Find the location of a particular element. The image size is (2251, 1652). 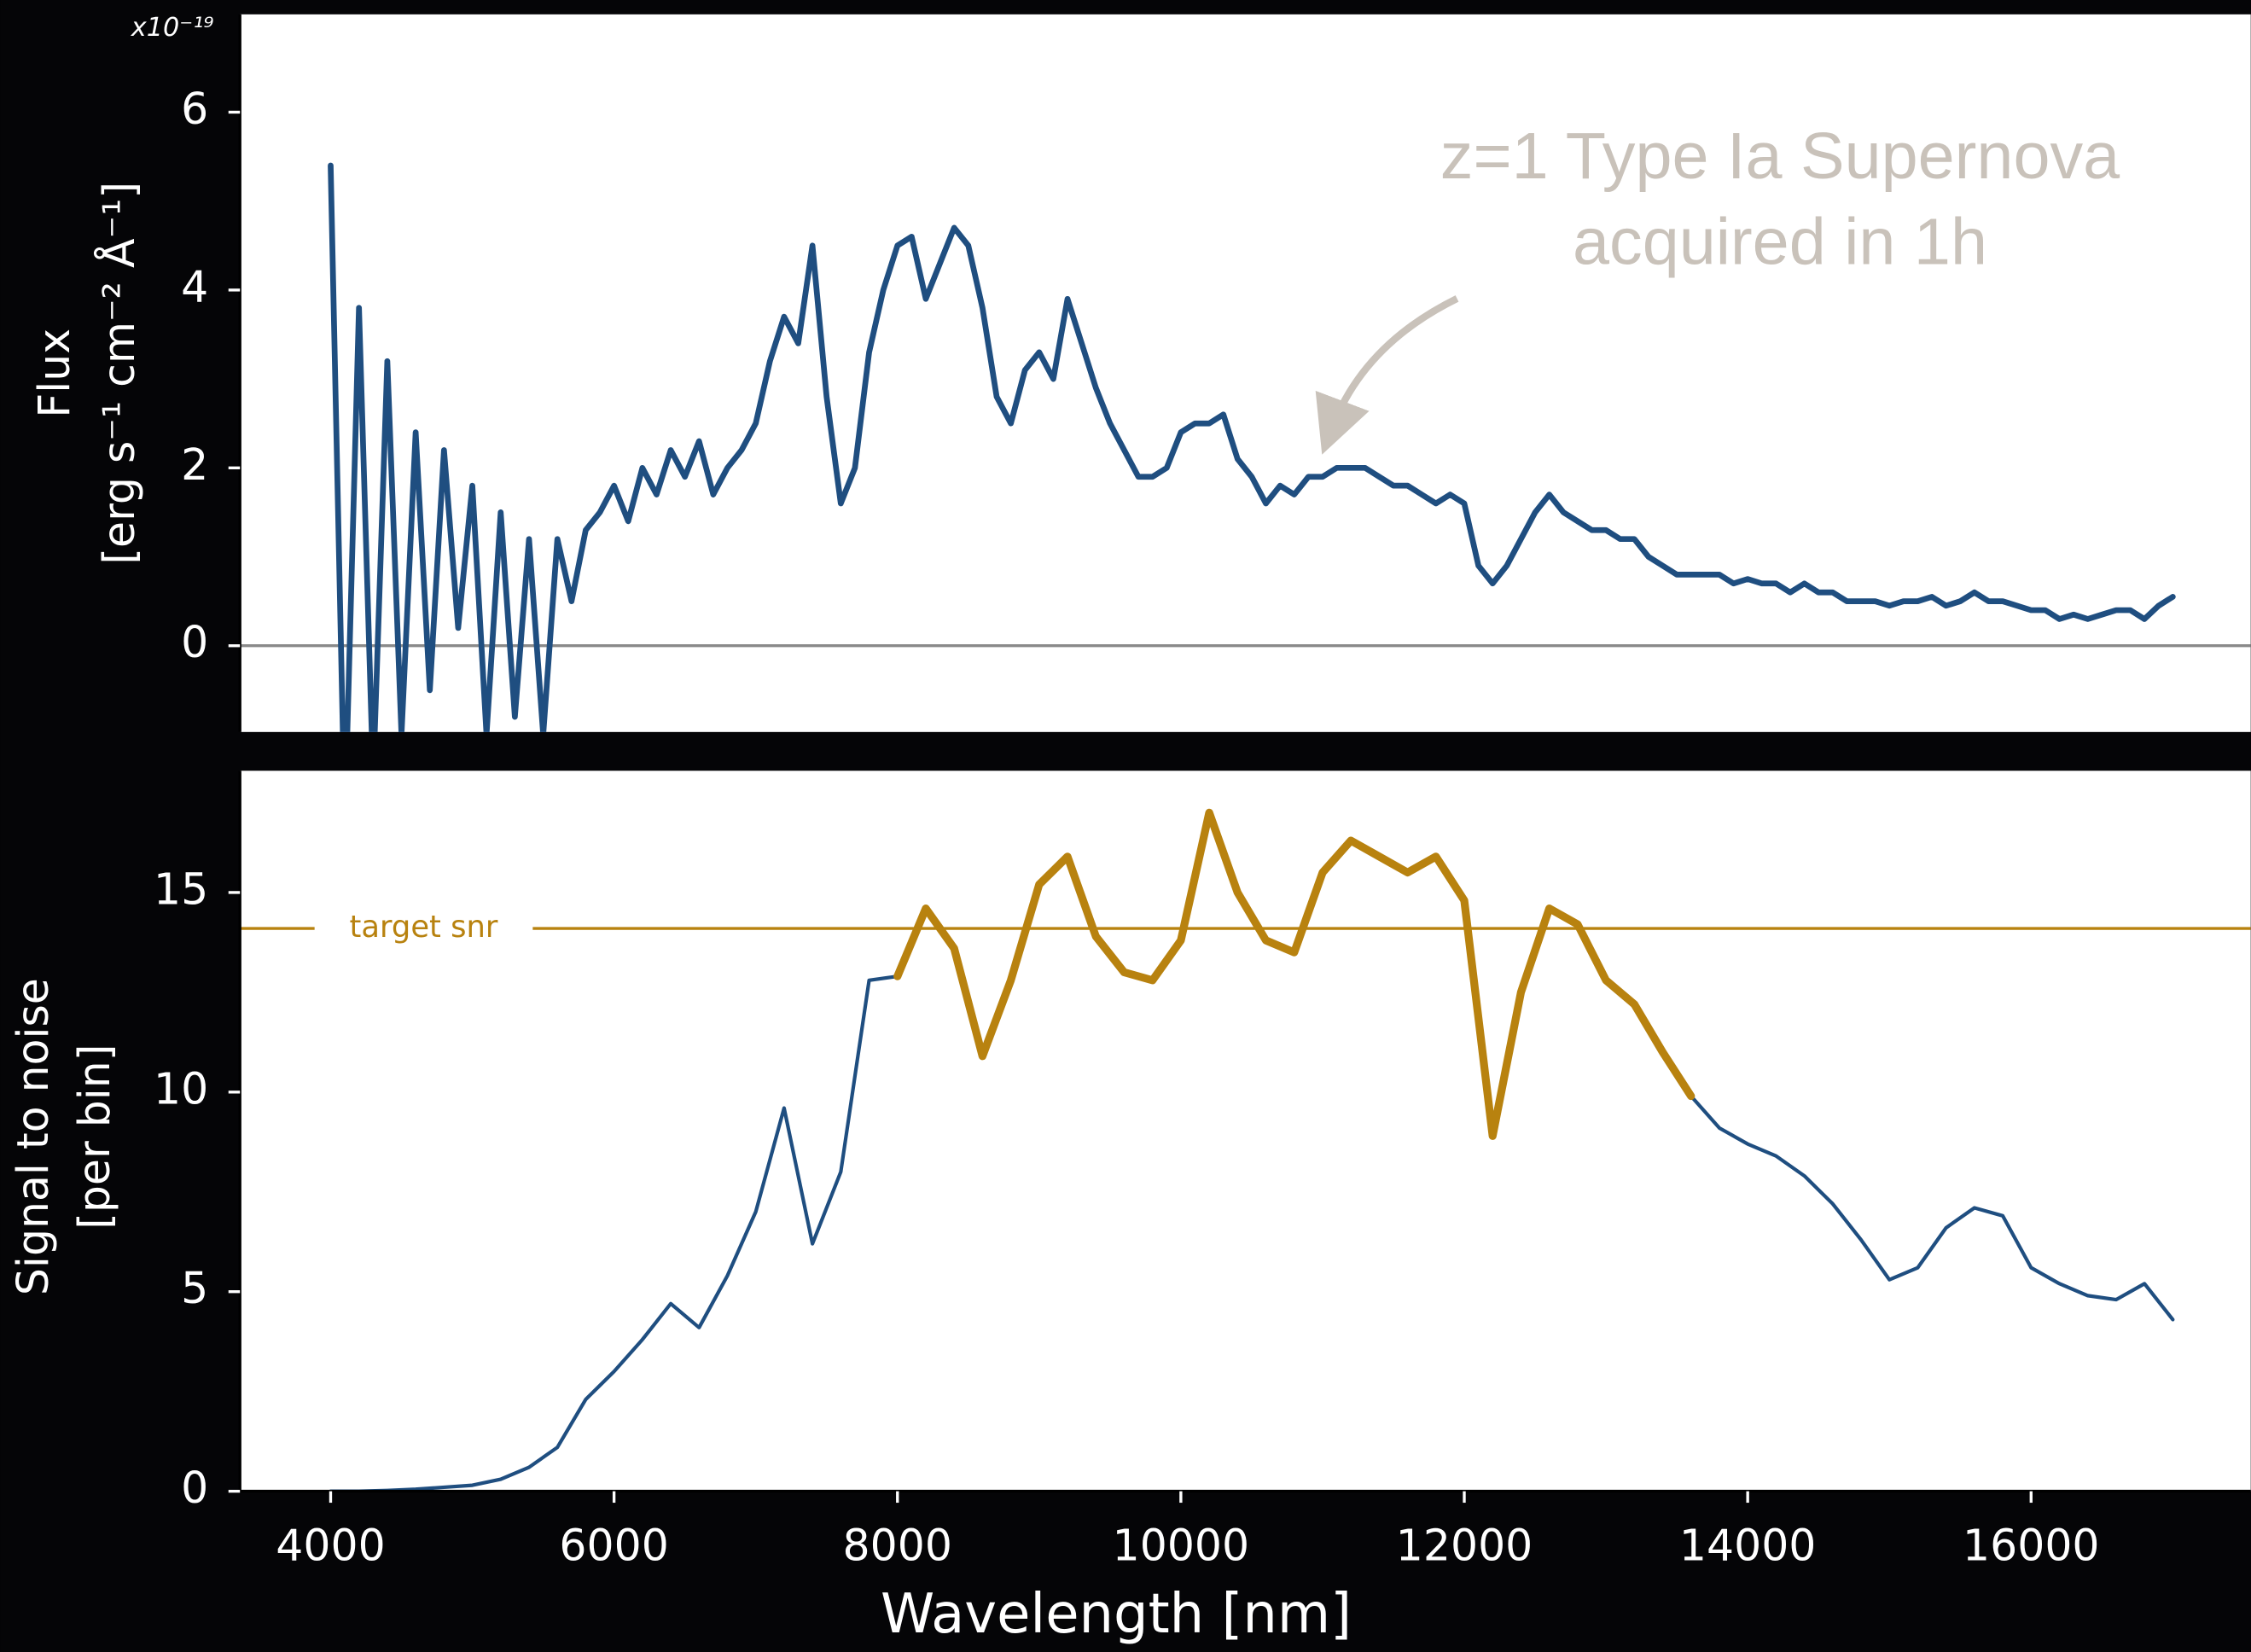

y-tick-label: 5 is located at coordinates (194, 1288).